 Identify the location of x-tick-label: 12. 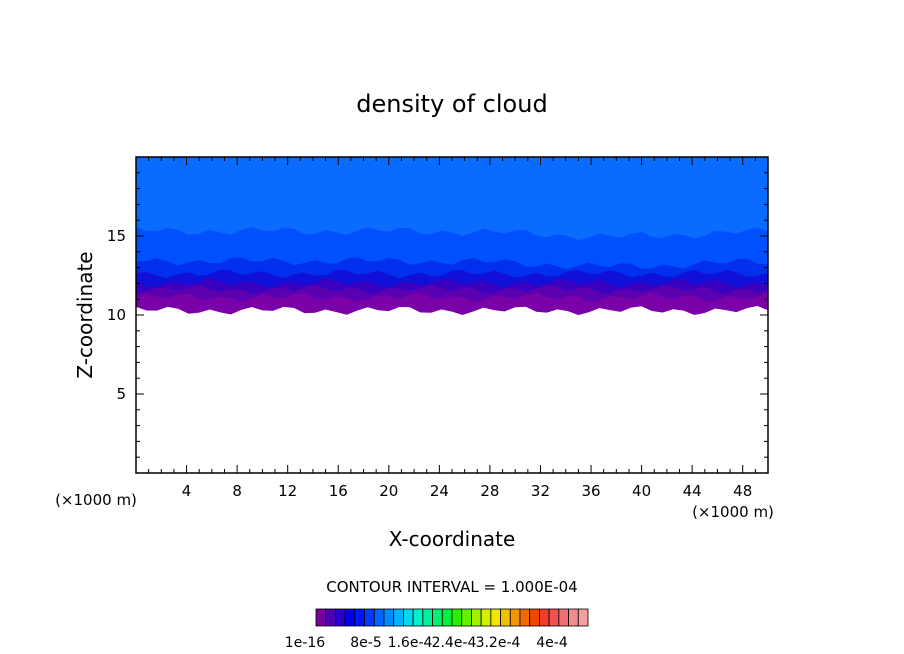
(287, 491).